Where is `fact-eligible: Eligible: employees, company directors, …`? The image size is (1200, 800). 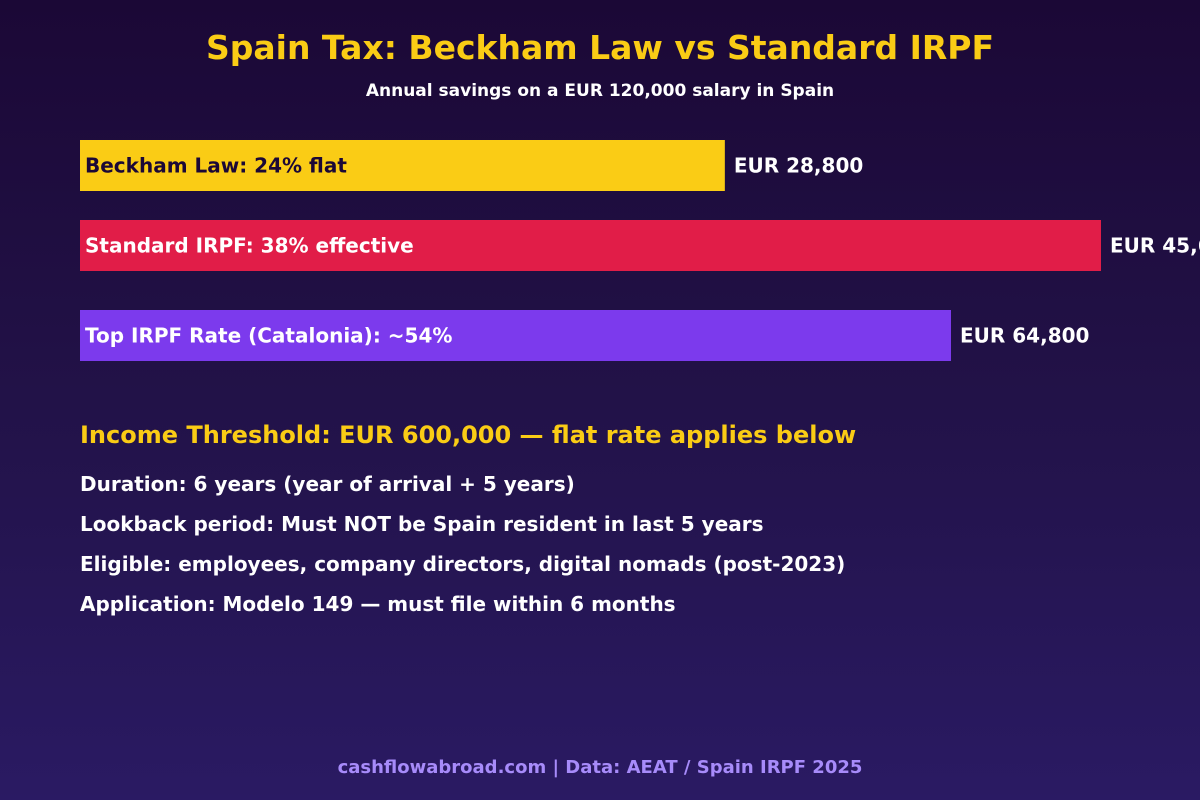
fact-eligible: Eligible: employees, company directors, … is located at coordinates (463, 564).